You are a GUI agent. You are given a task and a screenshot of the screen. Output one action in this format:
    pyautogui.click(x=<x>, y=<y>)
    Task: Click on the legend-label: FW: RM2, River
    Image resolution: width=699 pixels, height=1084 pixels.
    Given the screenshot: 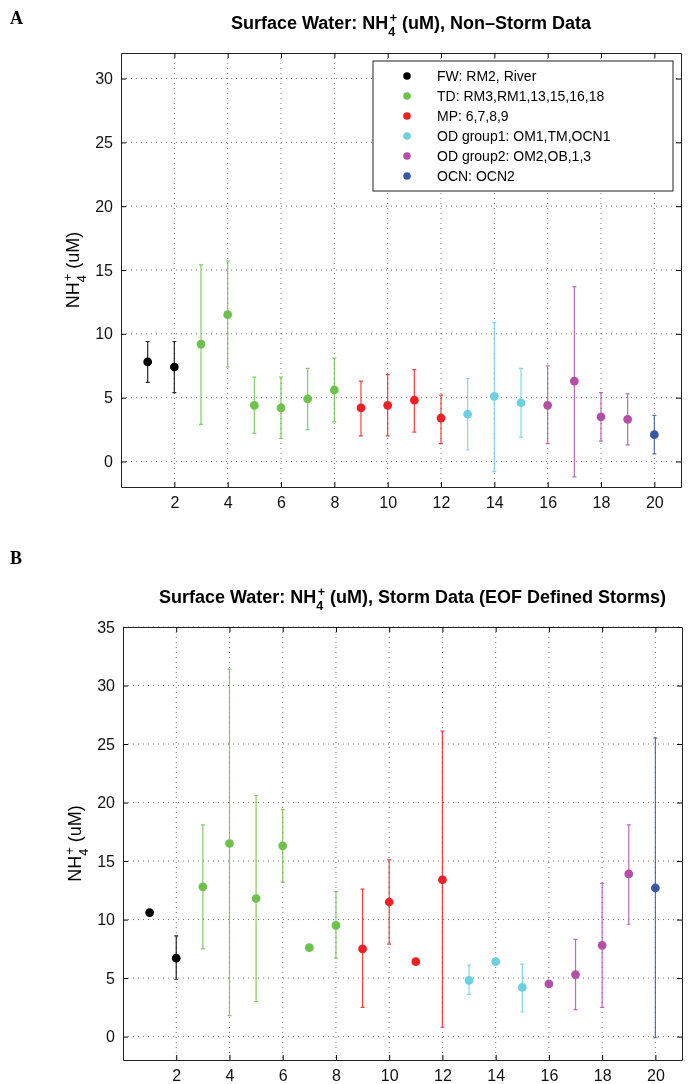 What is the action you would take?
    pyautogui.click(x=487, y=76)
    